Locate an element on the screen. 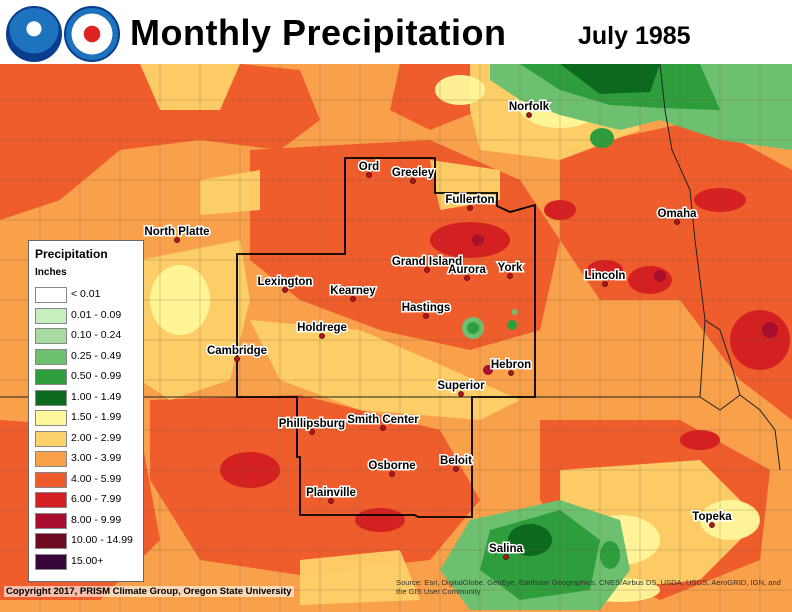 This screenshot has width=792, height=612. city-marker: Norfolk is located at coordinates (529, 109).